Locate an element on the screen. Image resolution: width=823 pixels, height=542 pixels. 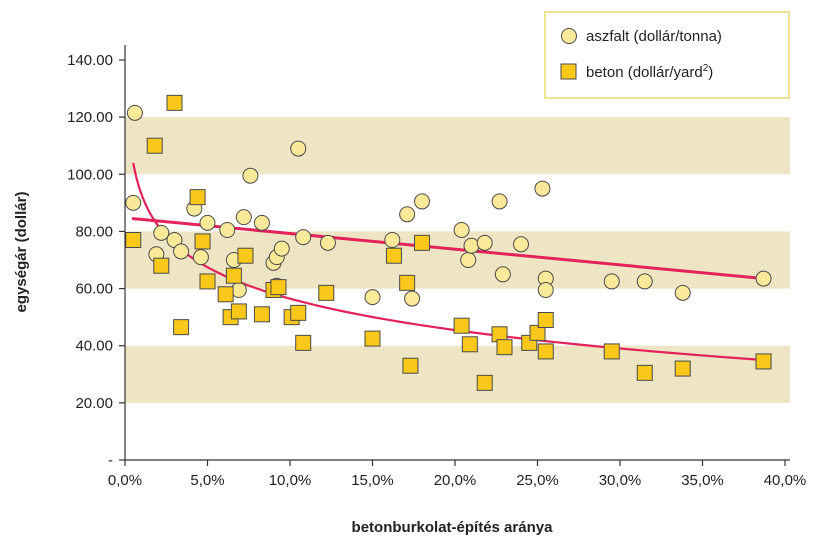
legend-label-concrete-close: ) is located at coordinates (710, 72).